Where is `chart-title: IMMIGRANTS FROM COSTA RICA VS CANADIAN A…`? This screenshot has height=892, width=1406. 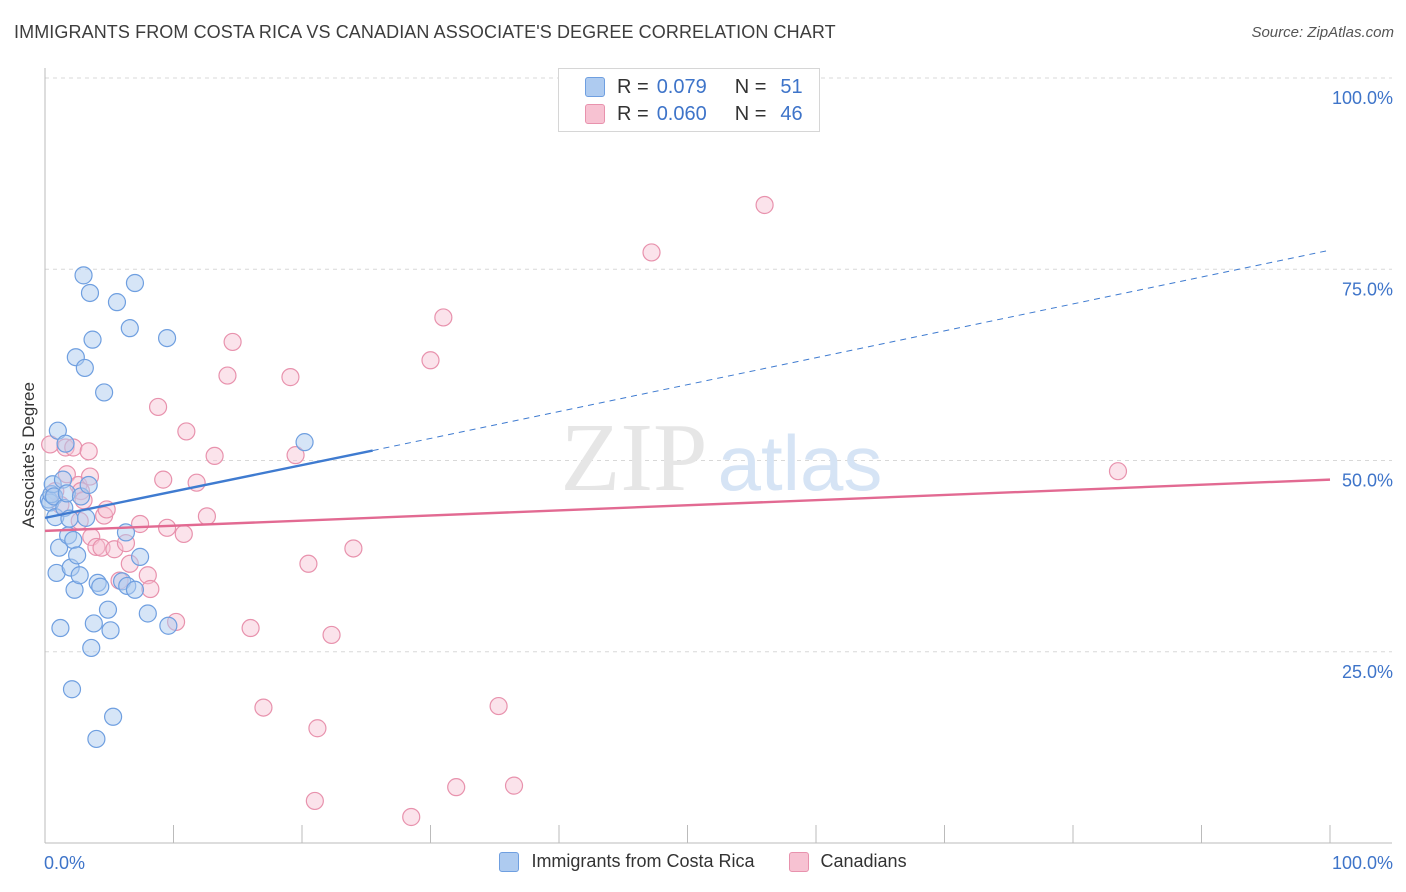 chart-title: IMMIGRANTS FROM COSTA RICA VS CANADIAN A… is located at coordinates (425, 32).